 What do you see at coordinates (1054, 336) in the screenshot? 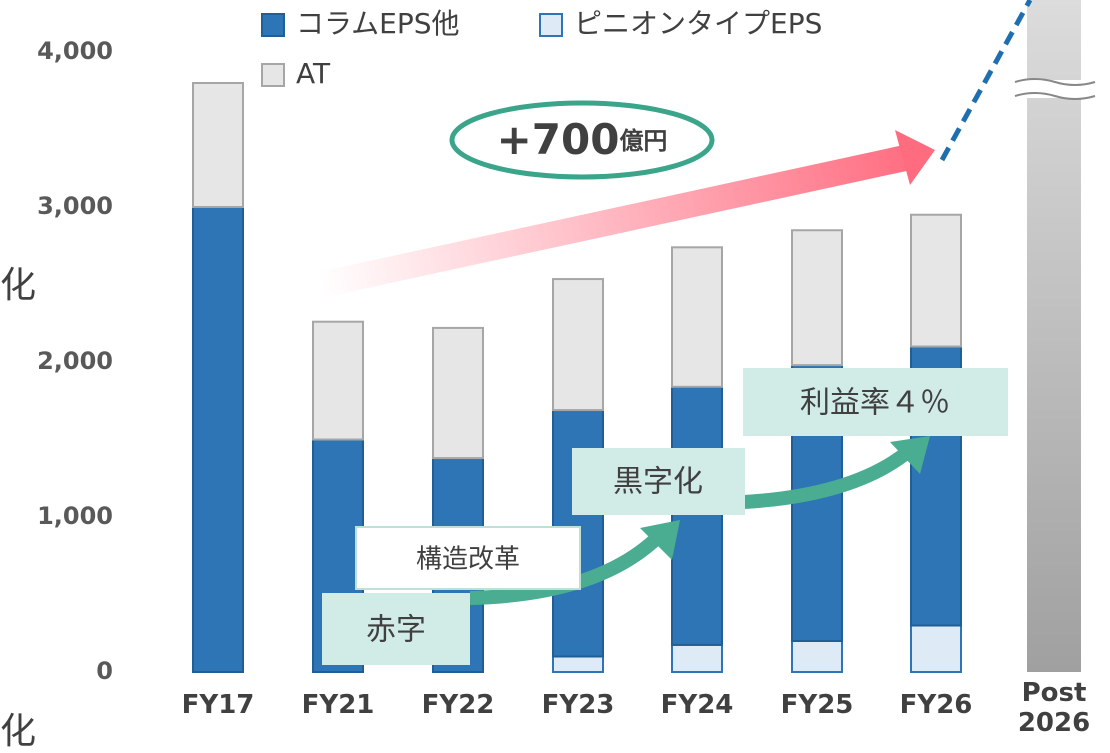
I see `post-bar` at bounding box center [1054, 336].